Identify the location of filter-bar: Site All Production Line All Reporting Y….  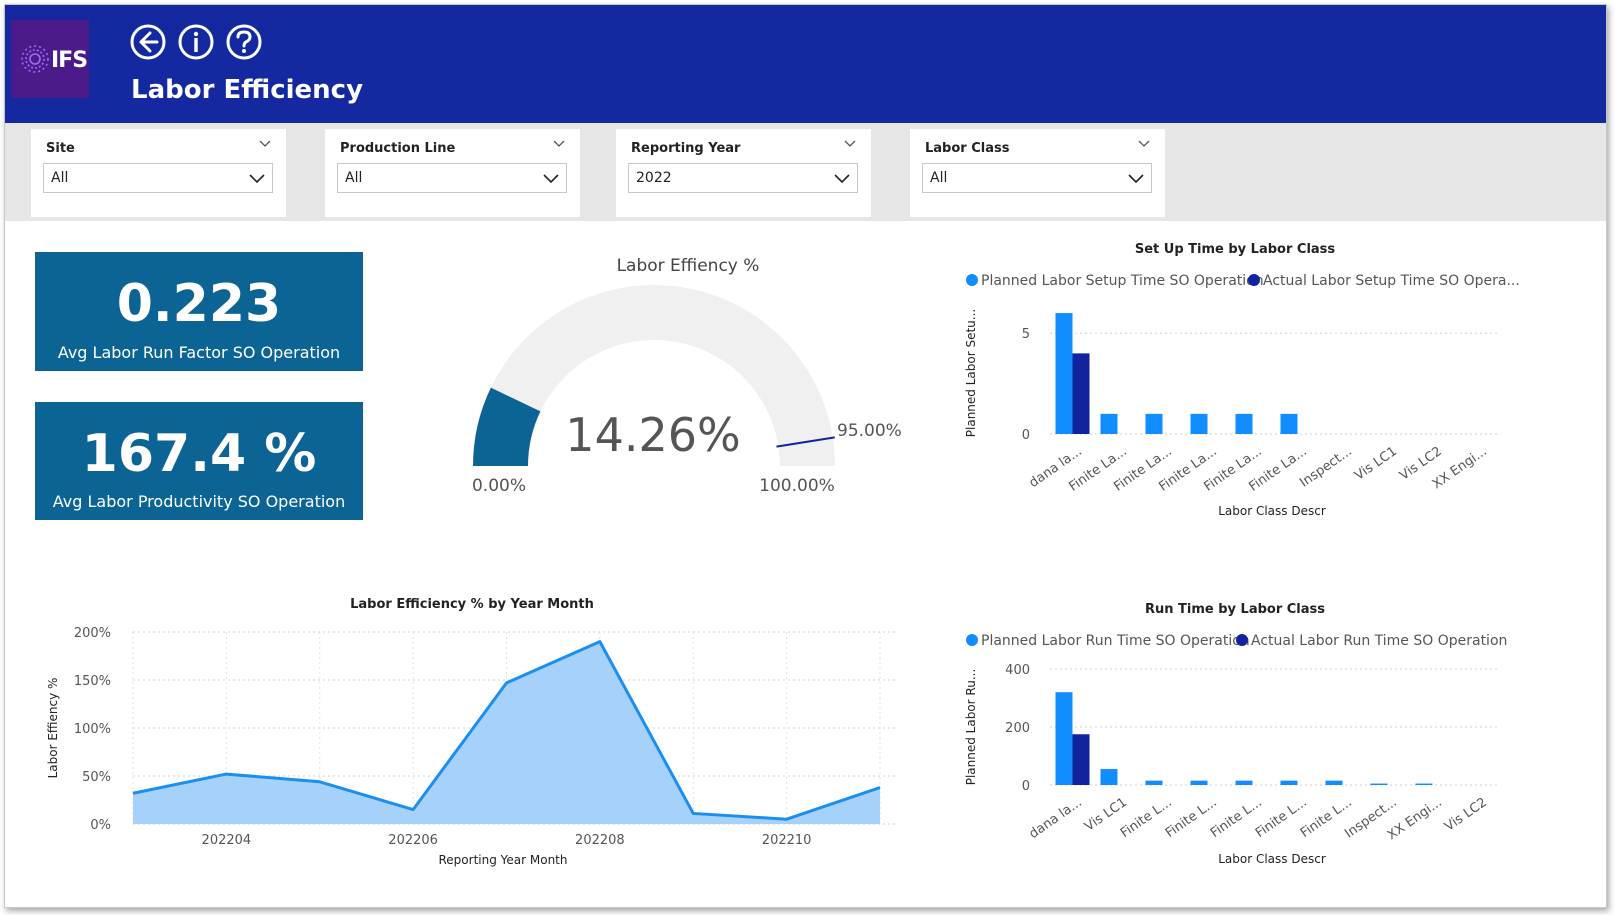
(805, 172).